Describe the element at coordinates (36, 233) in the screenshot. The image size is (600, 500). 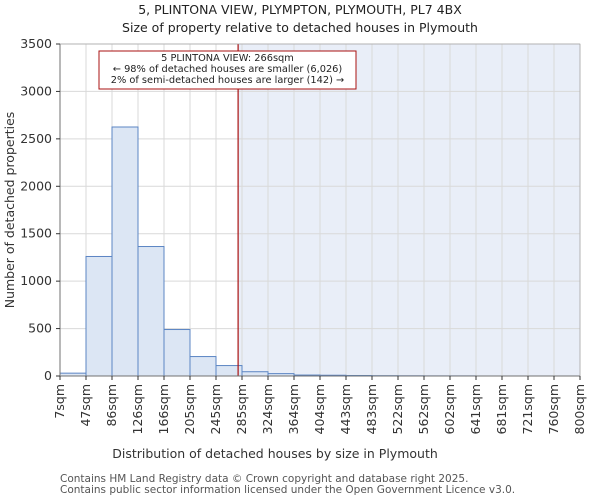
I see `y-tick-label: 1500` at that location.